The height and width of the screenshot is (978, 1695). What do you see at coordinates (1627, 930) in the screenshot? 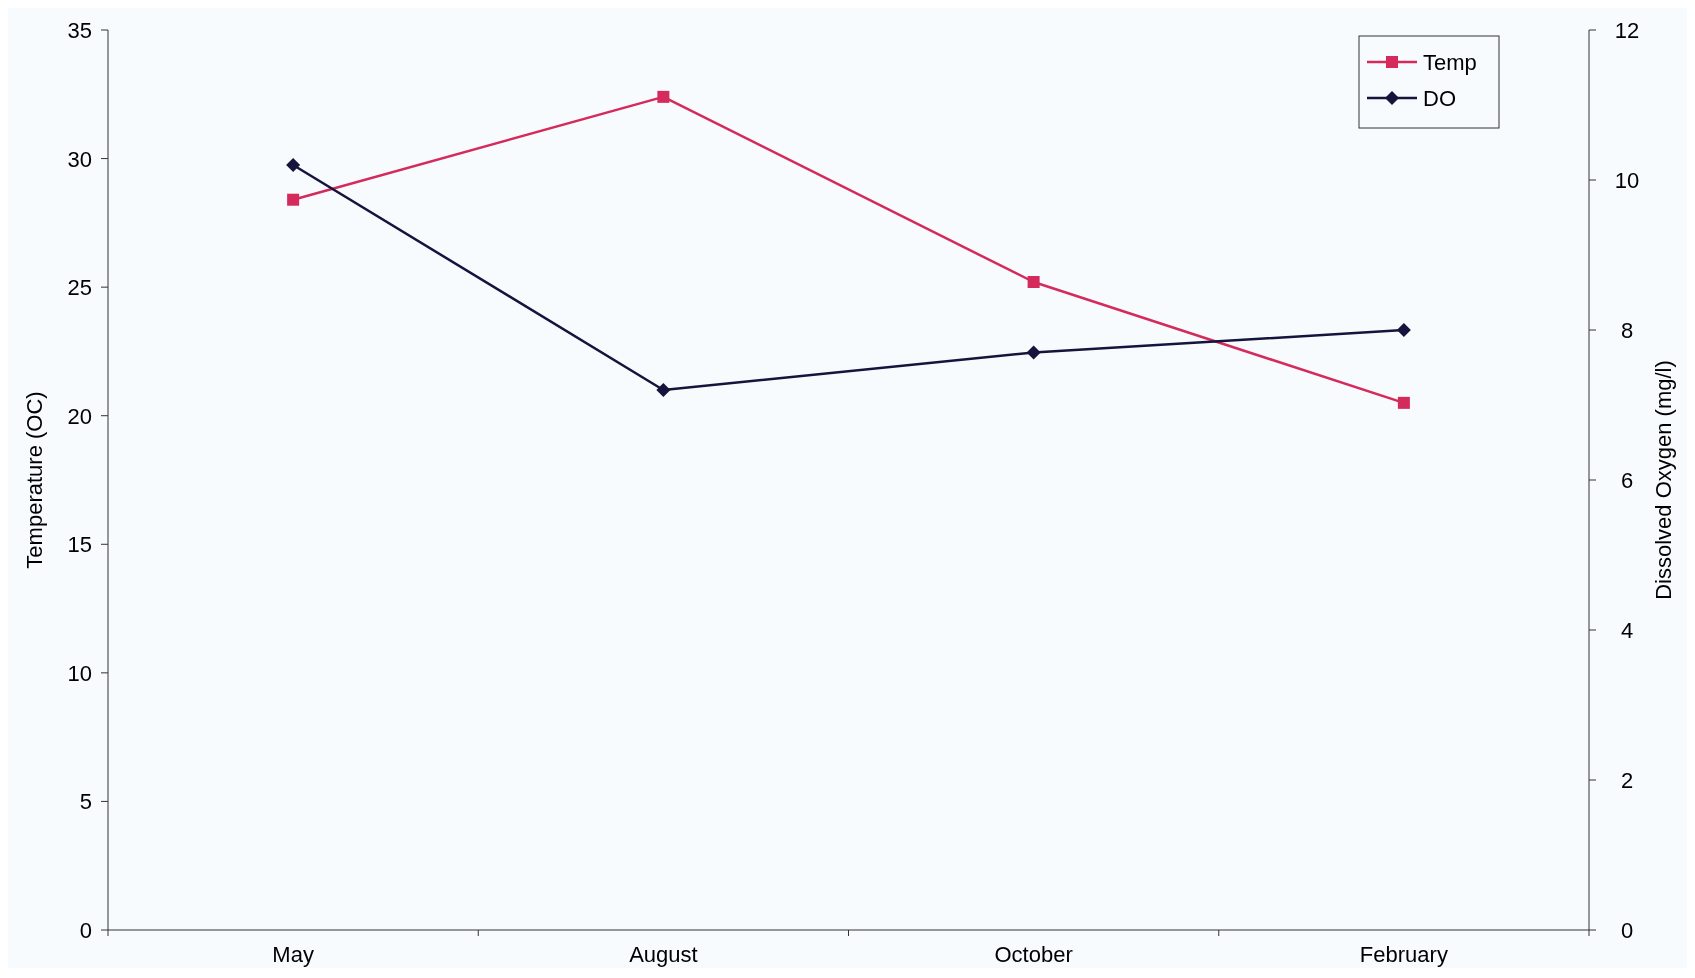
I see `y2-tick-label: 0` at bounding box center [1627, 930].